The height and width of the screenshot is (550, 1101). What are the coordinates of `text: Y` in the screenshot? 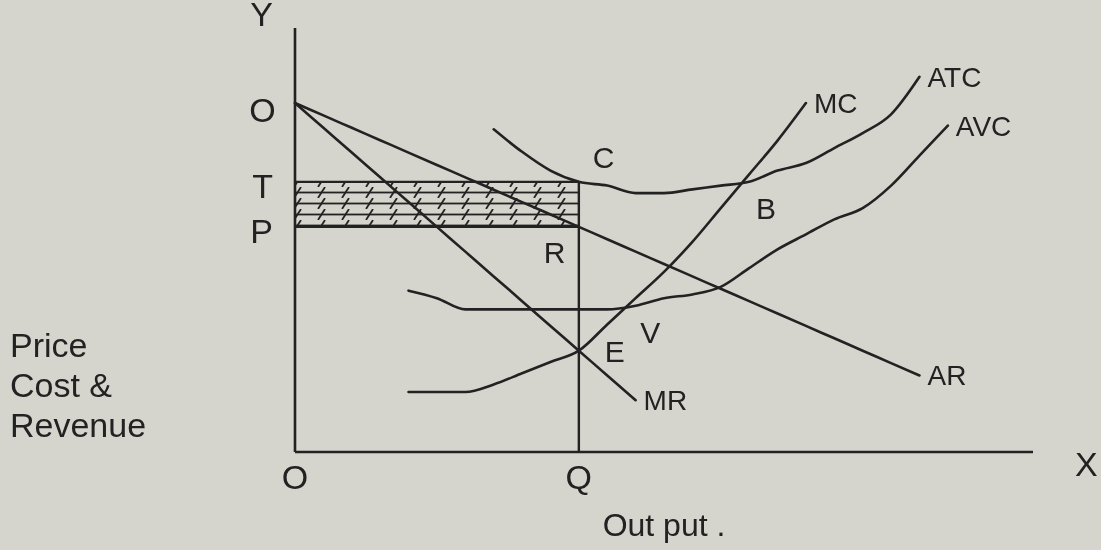 It's located at (261, 16).